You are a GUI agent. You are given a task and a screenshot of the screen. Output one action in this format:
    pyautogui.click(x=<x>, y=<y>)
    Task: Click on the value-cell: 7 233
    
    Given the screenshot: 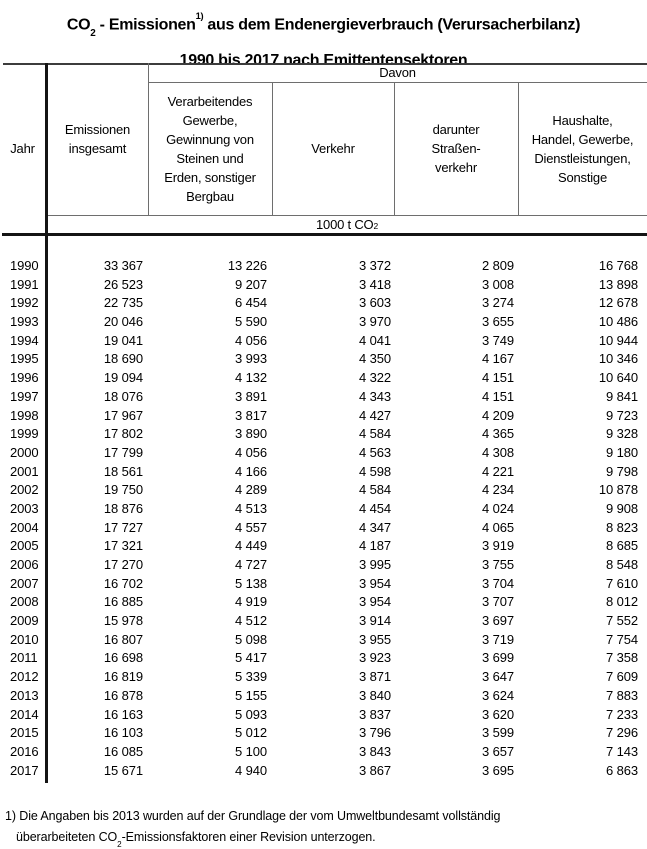 What is the action you would take?
    pyautogui.click(x=621, y=714)
    